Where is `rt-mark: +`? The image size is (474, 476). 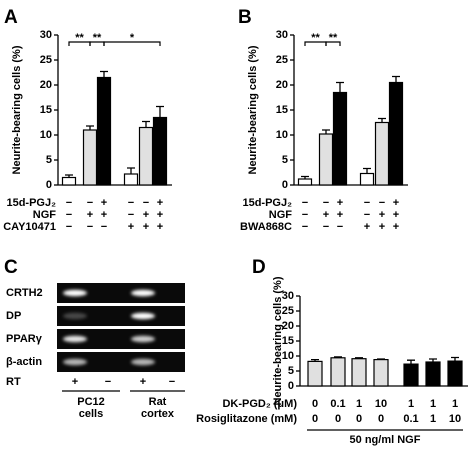 rt-mark: + is located at coordinates (75, 382).